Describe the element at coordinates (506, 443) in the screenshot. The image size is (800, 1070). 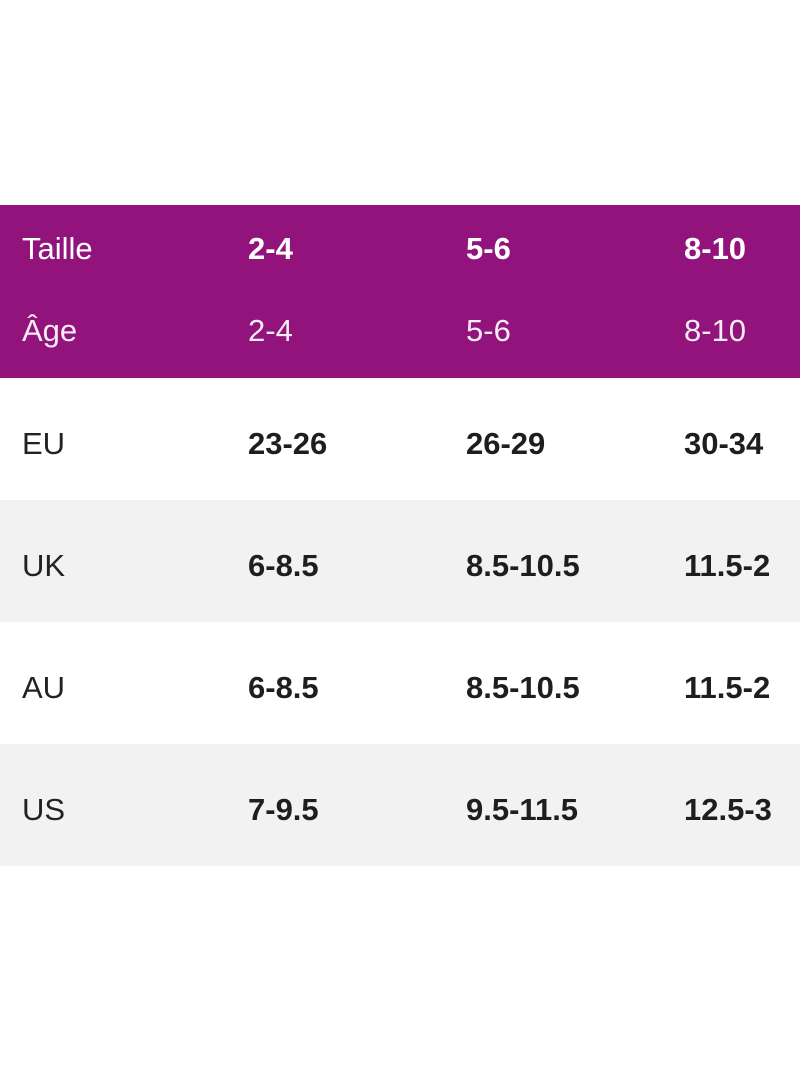
I see `table-cell: 26-29` at that location.